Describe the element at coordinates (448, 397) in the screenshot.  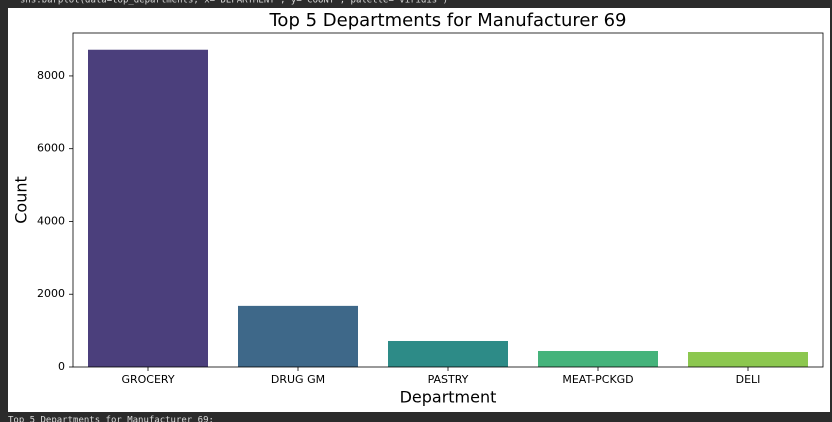
I see `x-axis-label: Department` at that location.